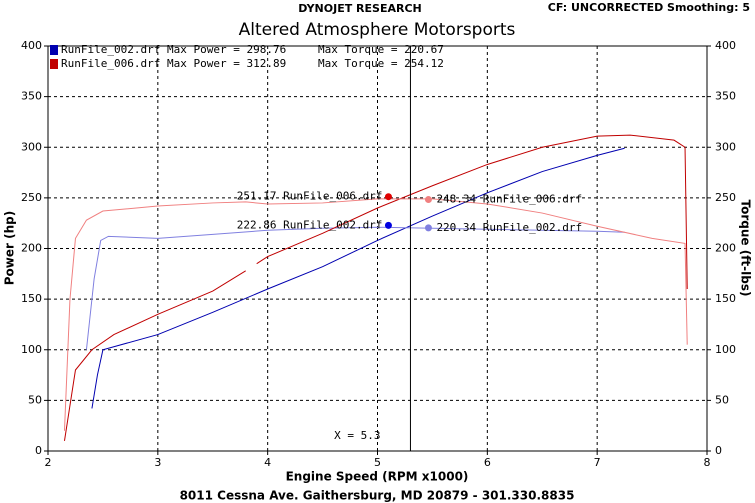 The width and height of the screenshot is (755, 503). I want to click on x-tick-label: 4, so click(267, 462).